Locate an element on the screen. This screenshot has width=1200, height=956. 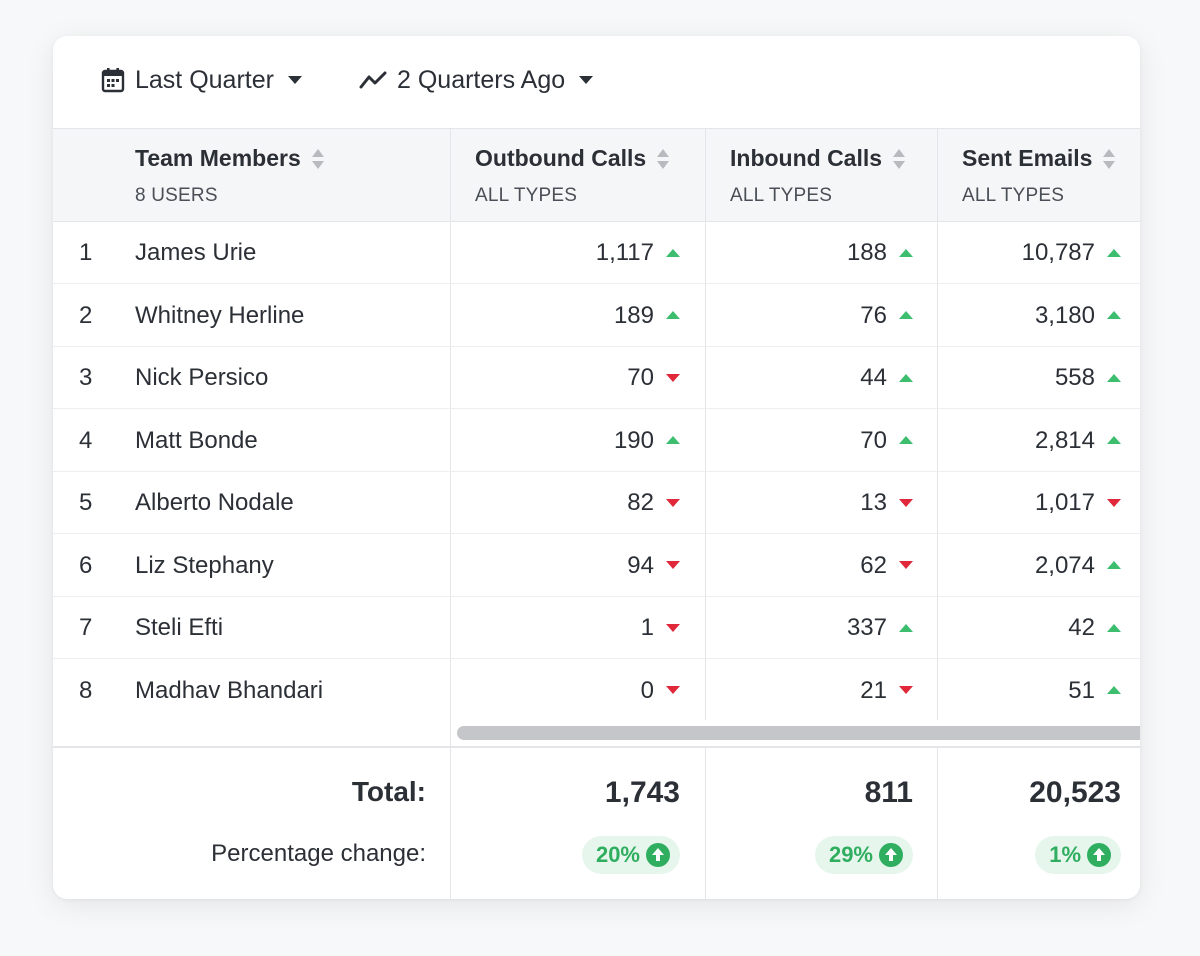
team-member-name: Madhav Bhandari is located at coordinates (229, 690).